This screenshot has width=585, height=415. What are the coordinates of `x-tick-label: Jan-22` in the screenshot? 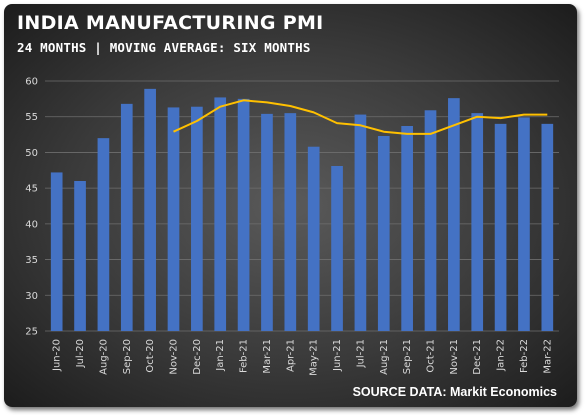 It's located at (501, 355).